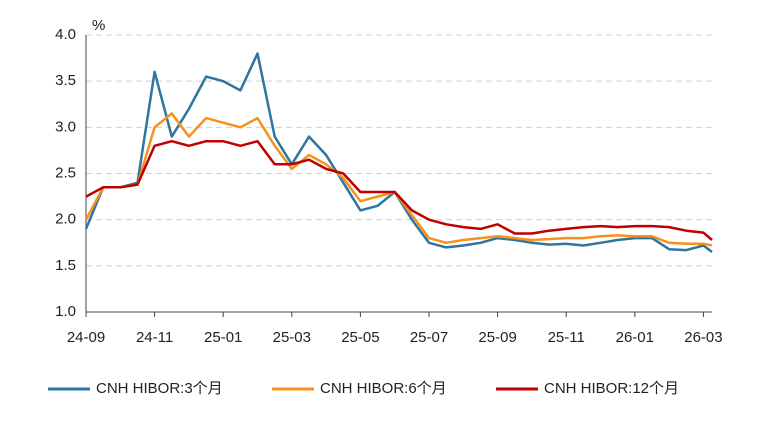 Image resolution: width=768 pixels, height=424 pixels. What do you see at coordinates (497, 337) in the screenshot?
I see `x-tick-label: 25-09` at bounding box center [497, 337].